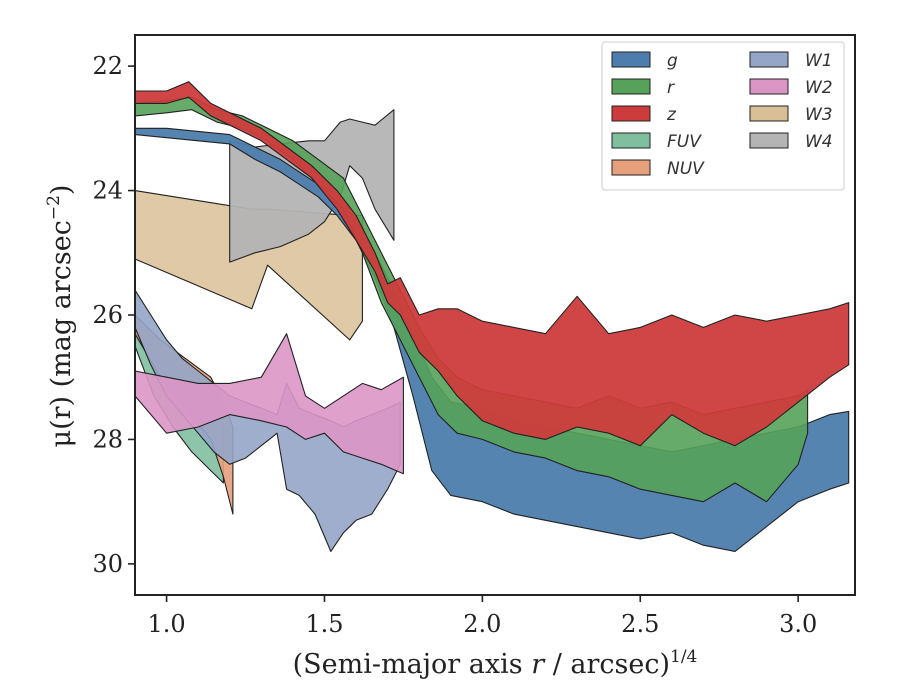 The width and height of the screenshot is (900, 700). I want to click on legend-swatch-nuv, so click(631, 167).